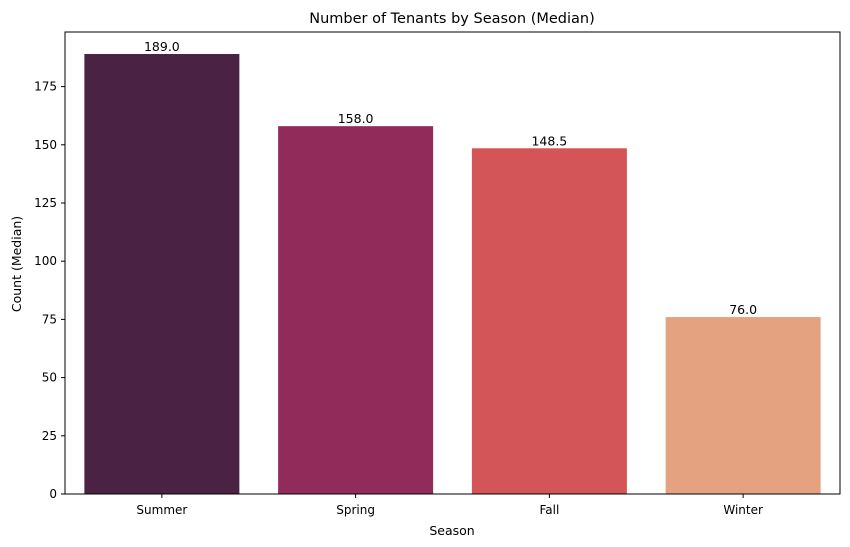  What do you see at coordinates (549, 140) in the screenshot?
I see `bar-value-label: 148.5` at bounding box center [549, 140].